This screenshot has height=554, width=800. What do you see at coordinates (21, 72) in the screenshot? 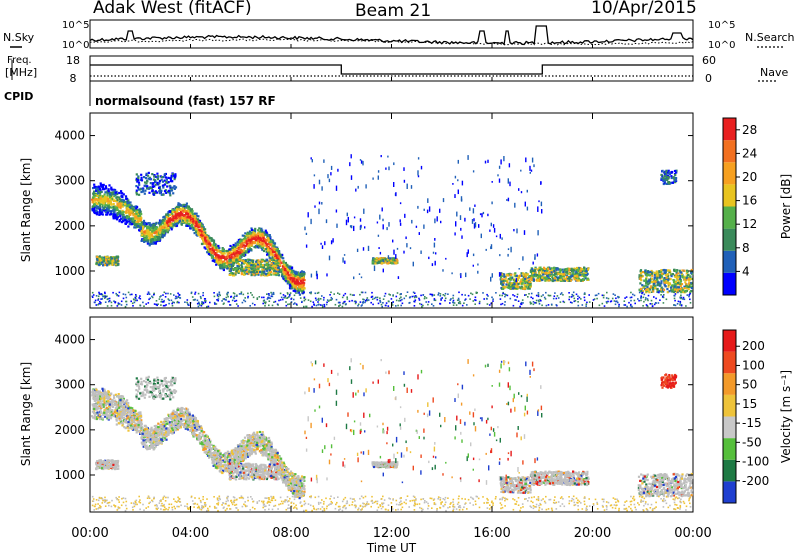
I see `freq-unit-label: [MHz]` at bounding box center [21, 72].